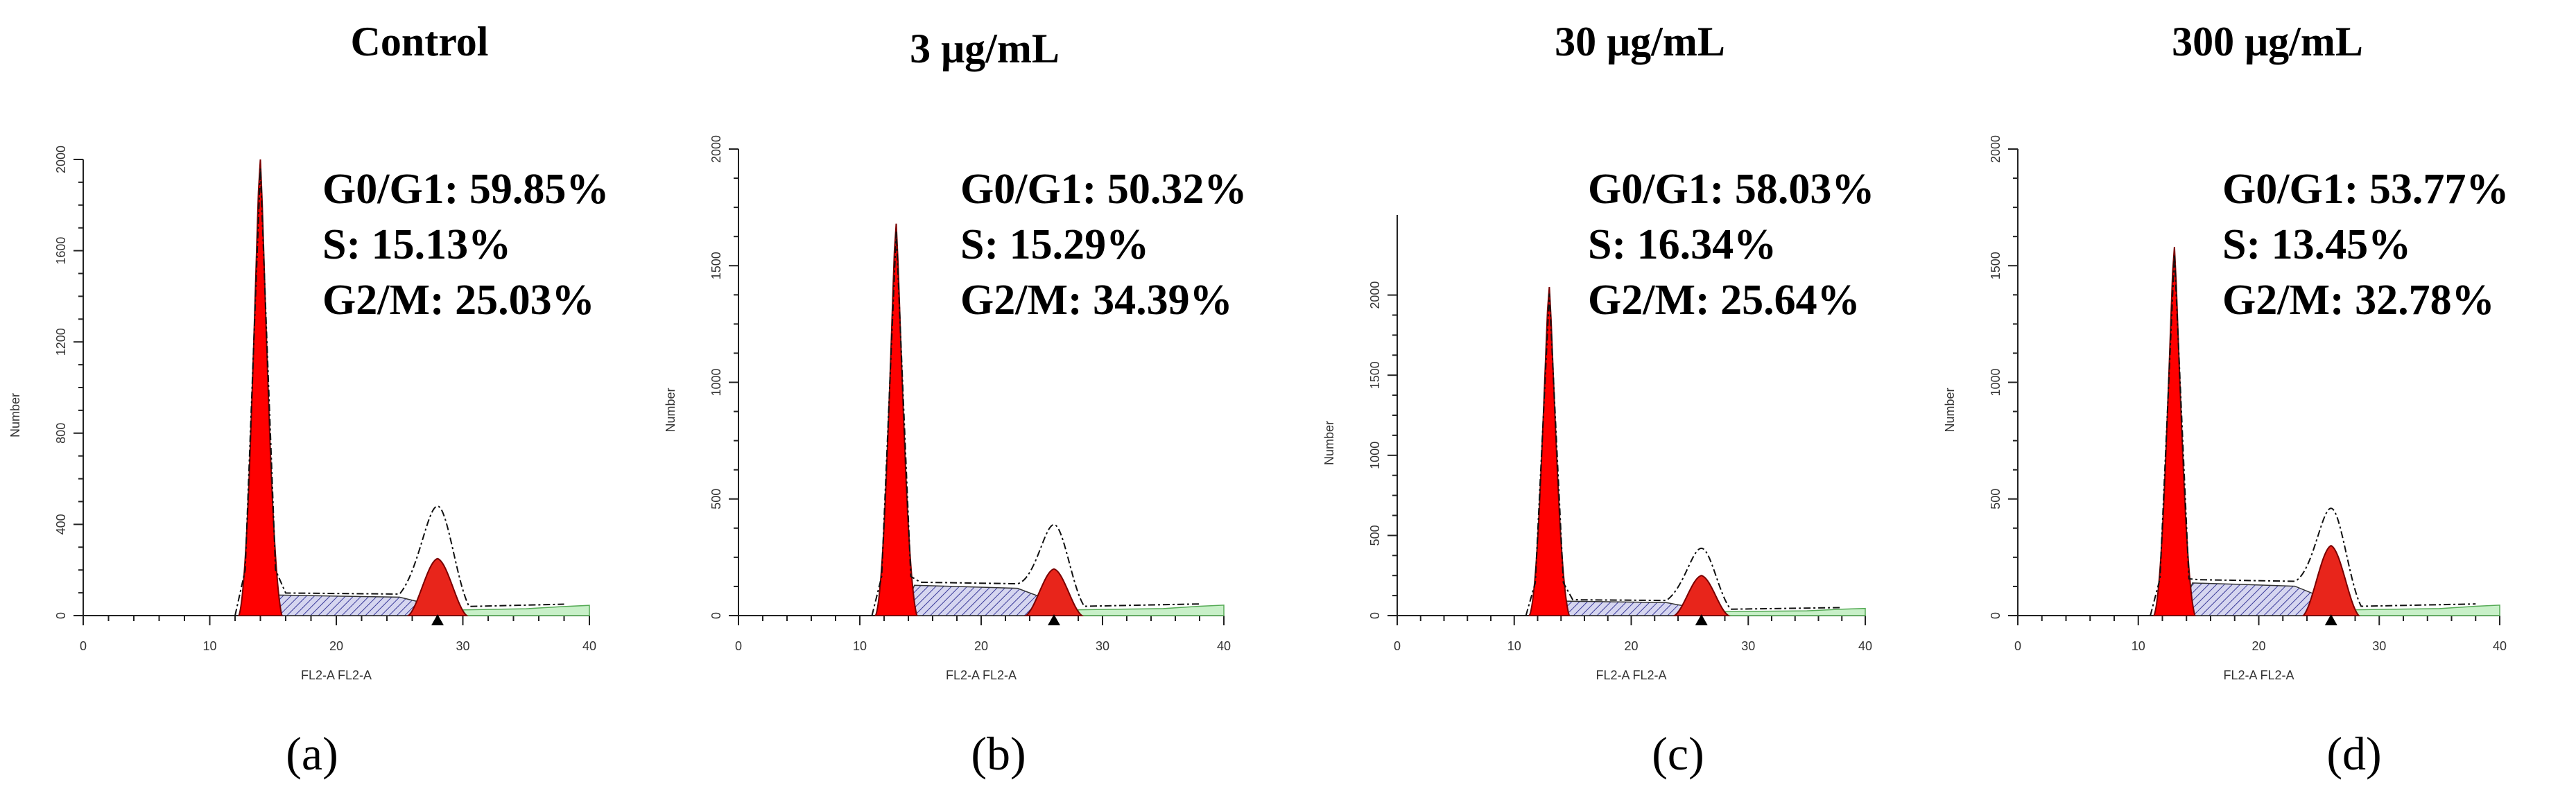 Image resolution: width=2576 pixels, height=791 pixels. What do you see at coordinates (1054, 244) in the screenshot?
I see `s-phase-percentage: S: 15.29%` at bounding box center [1054, 244].